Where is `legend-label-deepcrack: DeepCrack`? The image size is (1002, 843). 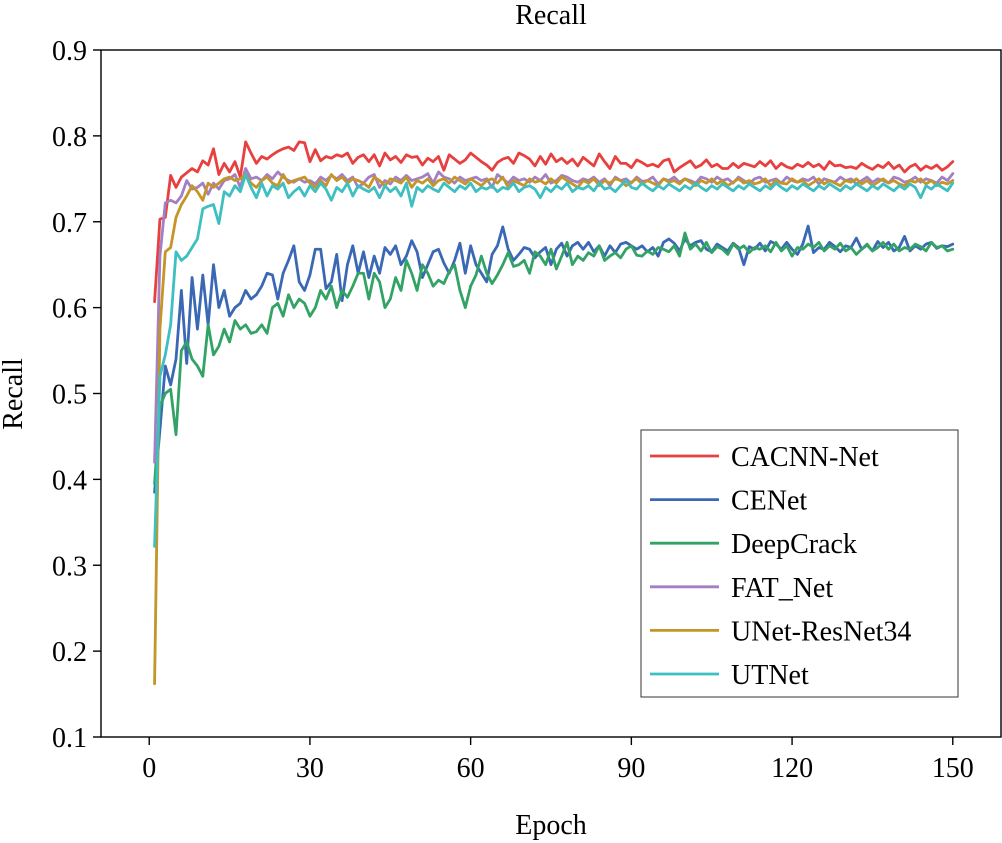
legend-label-deepcrack: DeepCrack is located at coordinates (794, 544).